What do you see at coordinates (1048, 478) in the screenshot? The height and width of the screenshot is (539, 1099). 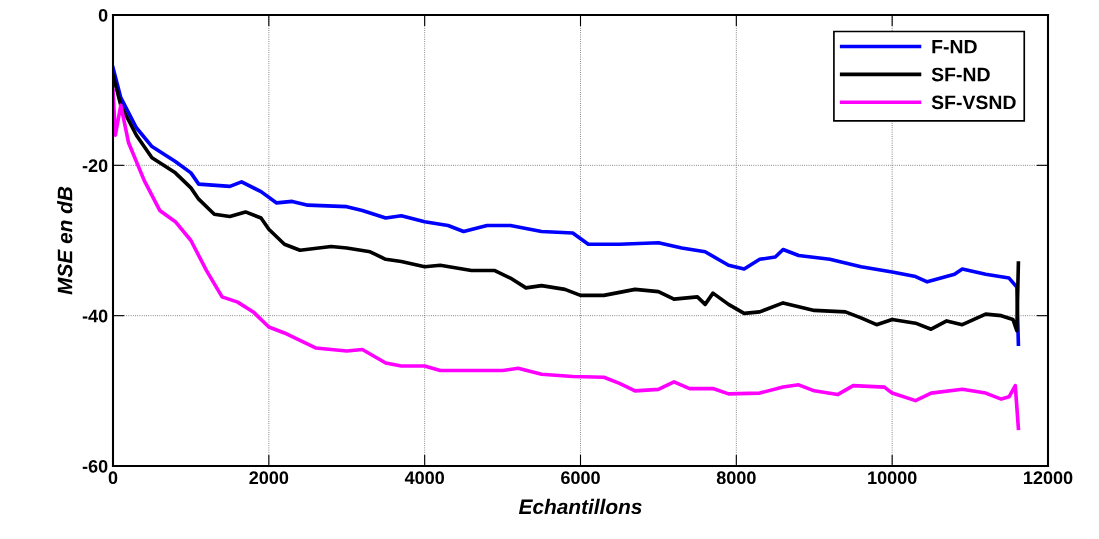 I see `x-tick-label: 12000` at bounding box center [1048, 478].